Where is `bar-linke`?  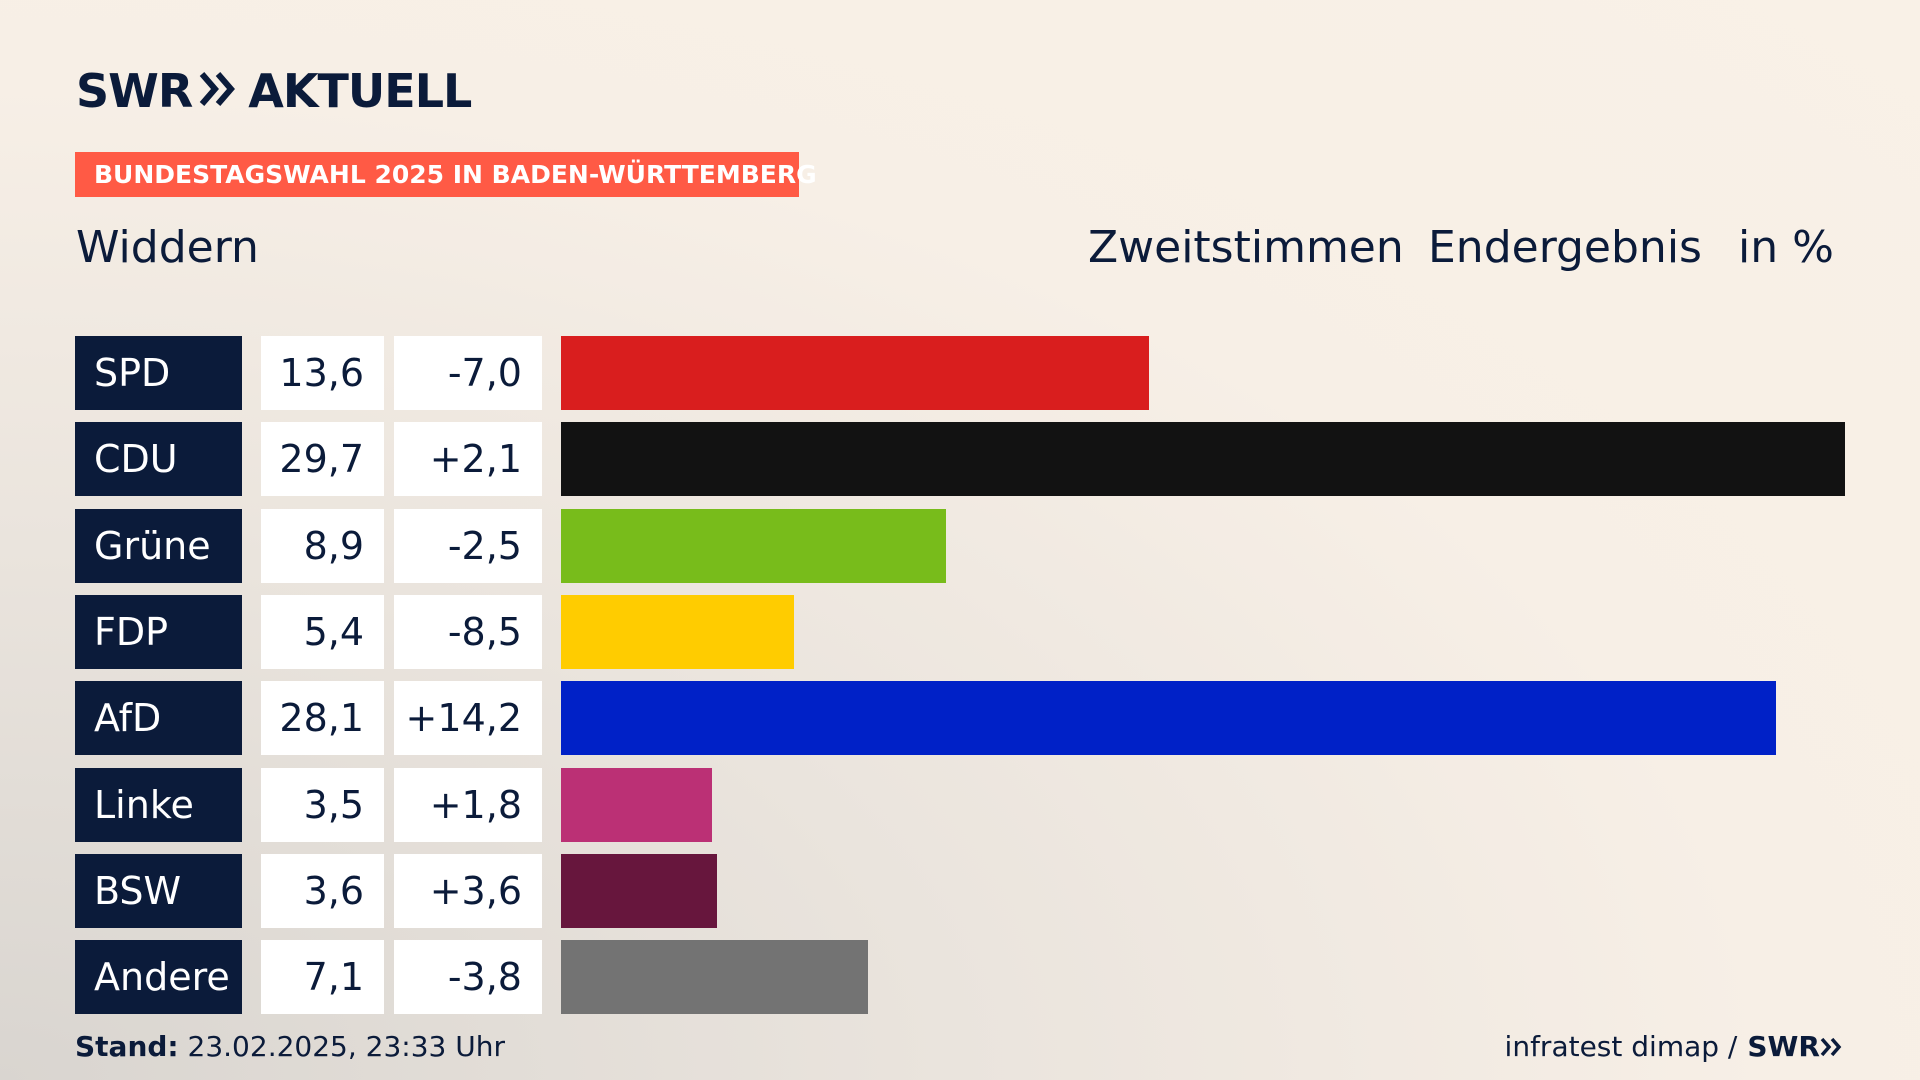 bar-linke is located at coordinates (636, 805).